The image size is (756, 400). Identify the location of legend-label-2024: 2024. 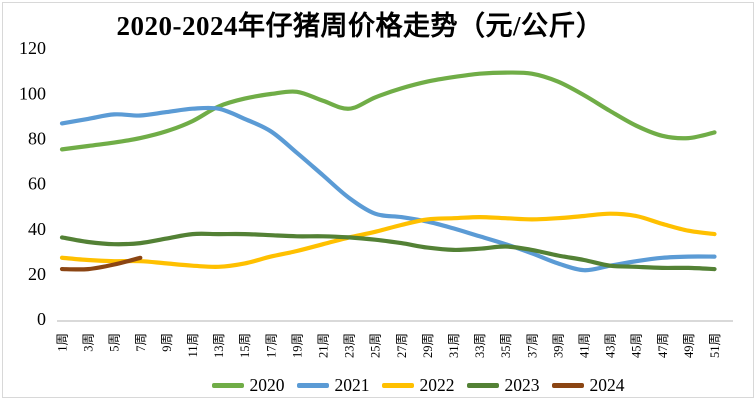
(607, 384).